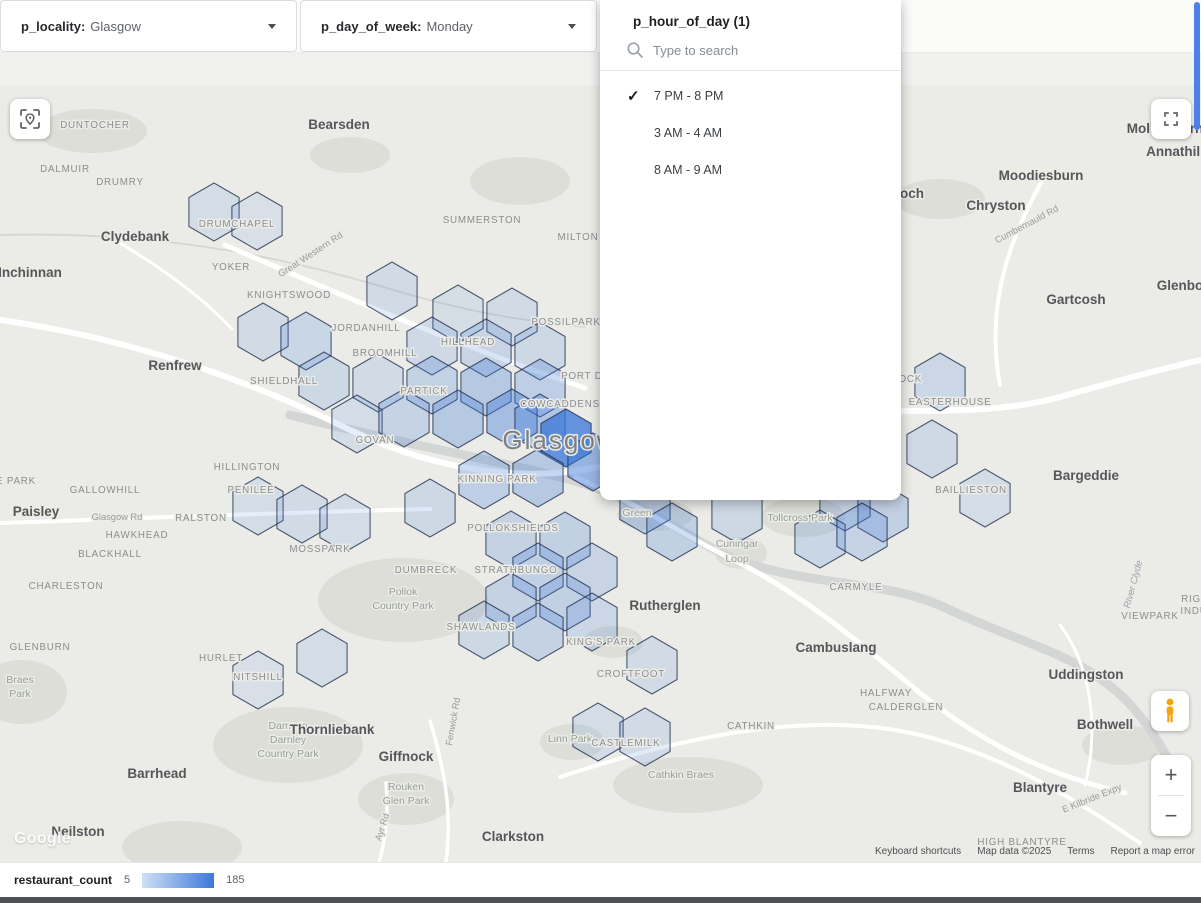 Image resolution: width=1201 pixels, height=903 pixels. What do you see at coordinates (800, 518) in the screenshot?
I see `map-label: Tollcross Park` at bounding box center [800, 518].